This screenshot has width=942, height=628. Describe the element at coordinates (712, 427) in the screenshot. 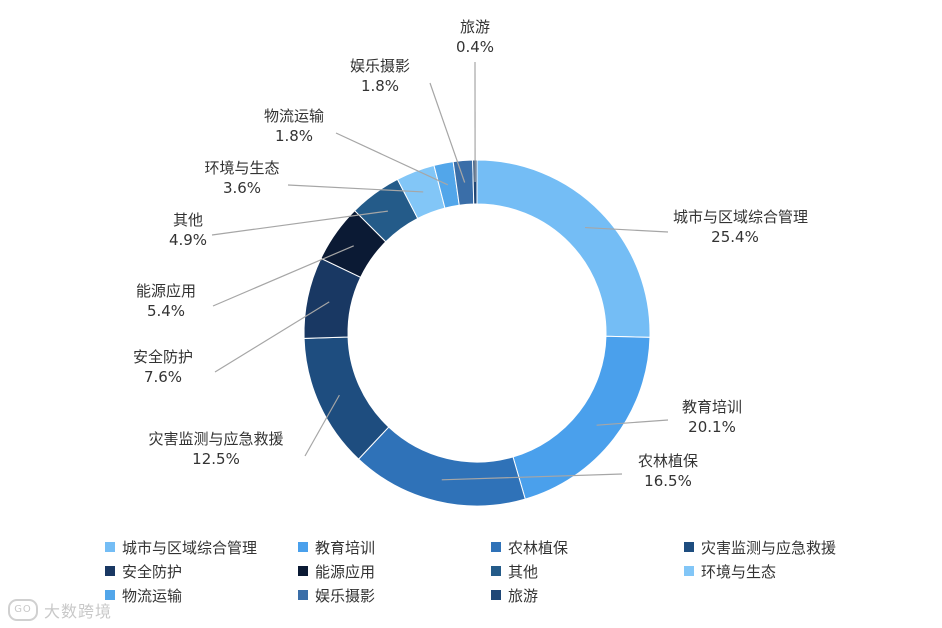

I see `slice-2-value-label: 20.1%` at that location.